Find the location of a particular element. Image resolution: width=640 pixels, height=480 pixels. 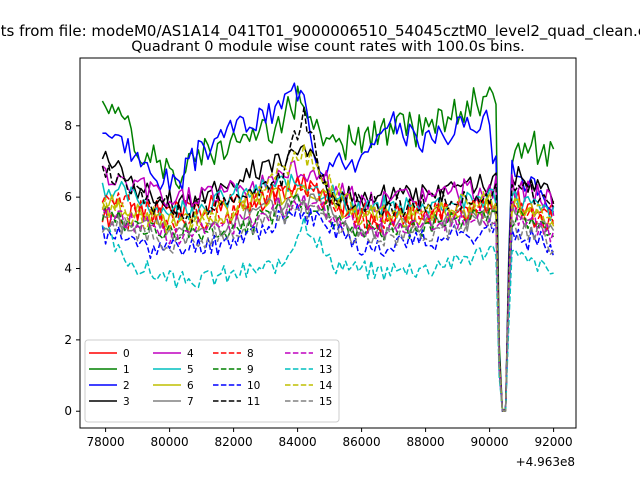

x-tick-label: 84000 is located at coordinates (298, 442).